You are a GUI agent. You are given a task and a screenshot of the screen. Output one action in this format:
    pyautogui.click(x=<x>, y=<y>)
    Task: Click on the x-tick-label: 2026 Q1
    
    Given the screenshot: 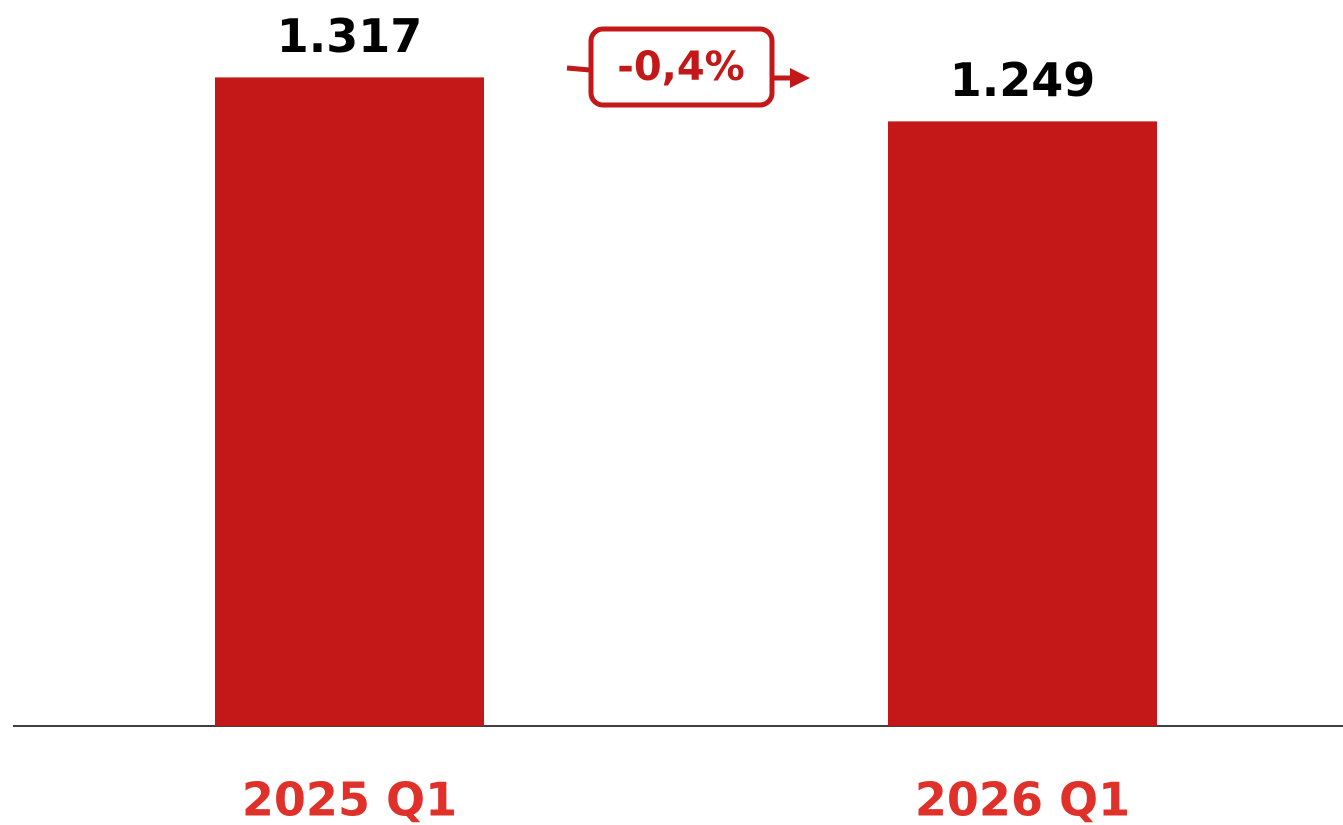 What is the action you would take?
    pyautogui.click(x=1022, y=799)
    